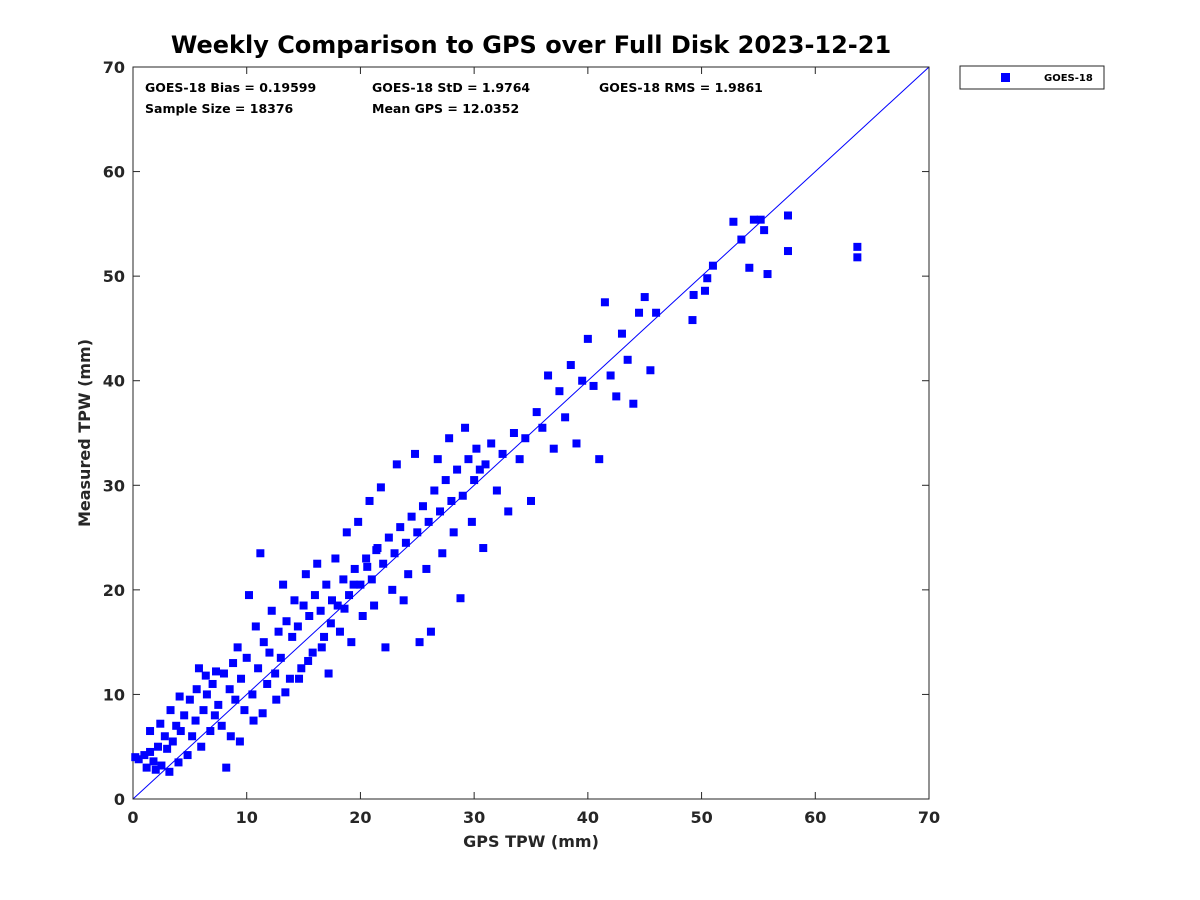  I want to click on x-tick-label: 30, so click(474, 817).